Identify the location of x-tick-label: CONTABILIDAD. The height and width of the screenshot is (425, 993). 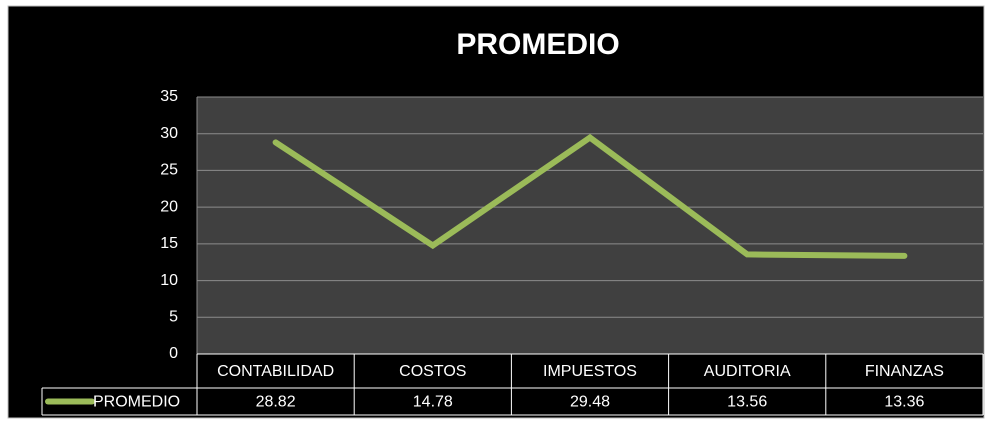
(275, 371).